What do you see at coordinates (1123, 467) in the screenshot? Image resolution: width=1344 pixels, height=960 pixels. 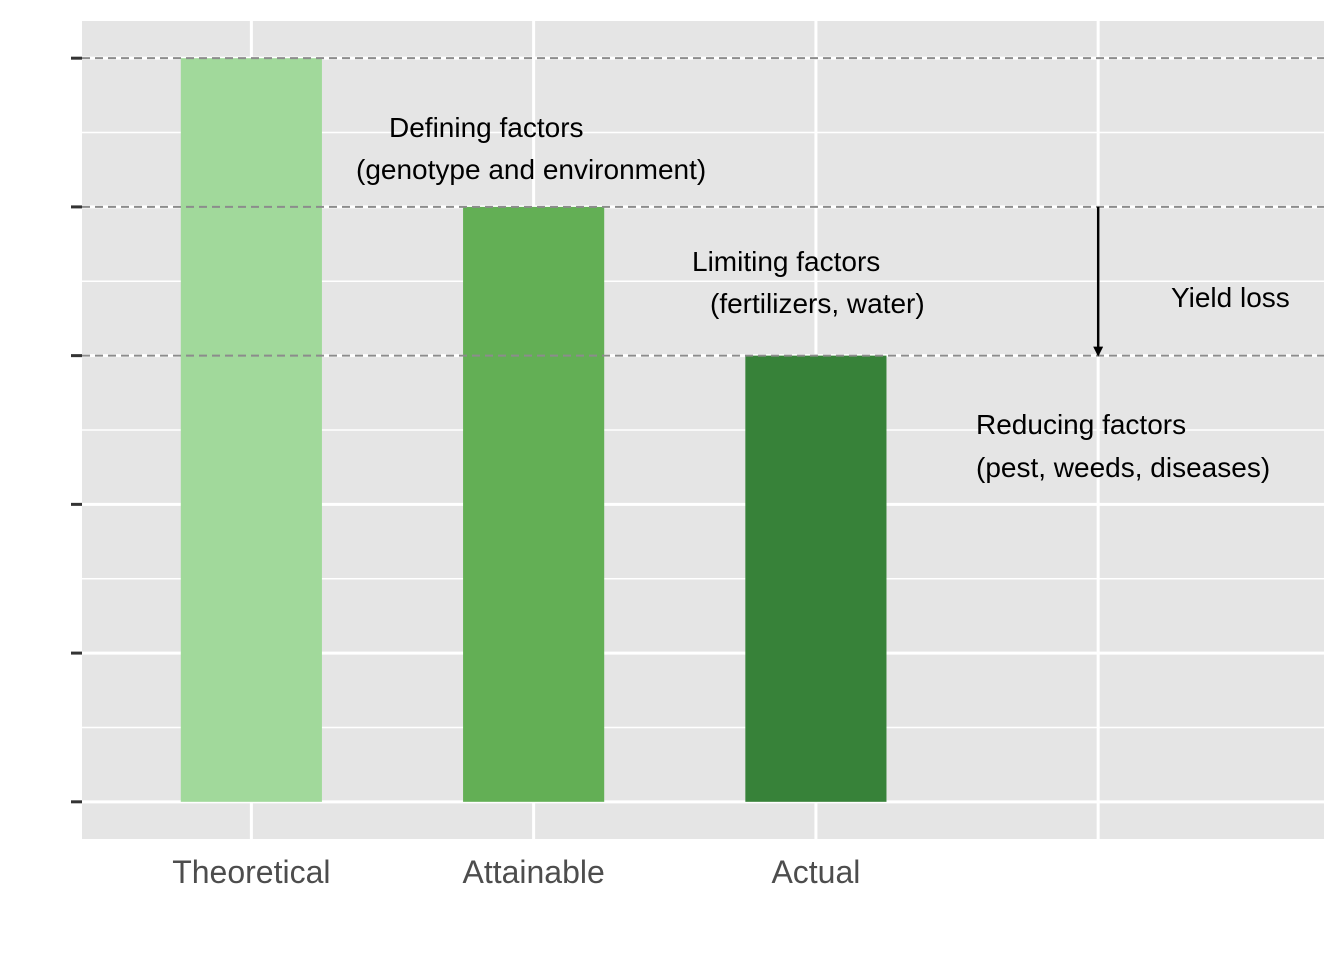 I see `annotation-text: (pest, weeds, diseases)` at bounding box center [1123, 467].